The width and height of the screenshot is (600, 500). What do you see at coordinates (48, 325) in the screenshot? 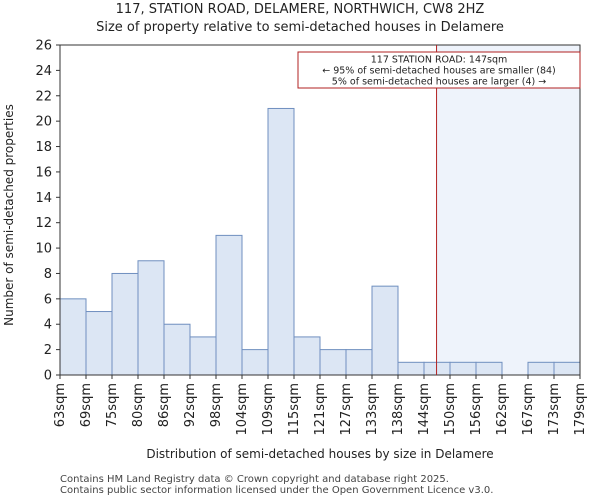
I see `y-tick-label: 4` at bounding box center [48, 325].